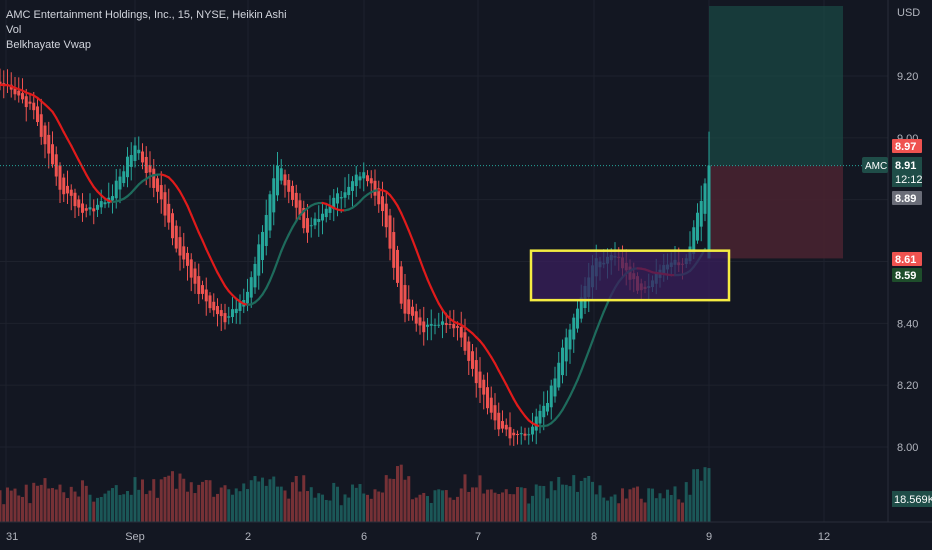 The width and height of the screenshot is (932, 550). Describe the element at coordinates (876, 166) in the screenshot. I see `symbol-tag: AMC` at that location.